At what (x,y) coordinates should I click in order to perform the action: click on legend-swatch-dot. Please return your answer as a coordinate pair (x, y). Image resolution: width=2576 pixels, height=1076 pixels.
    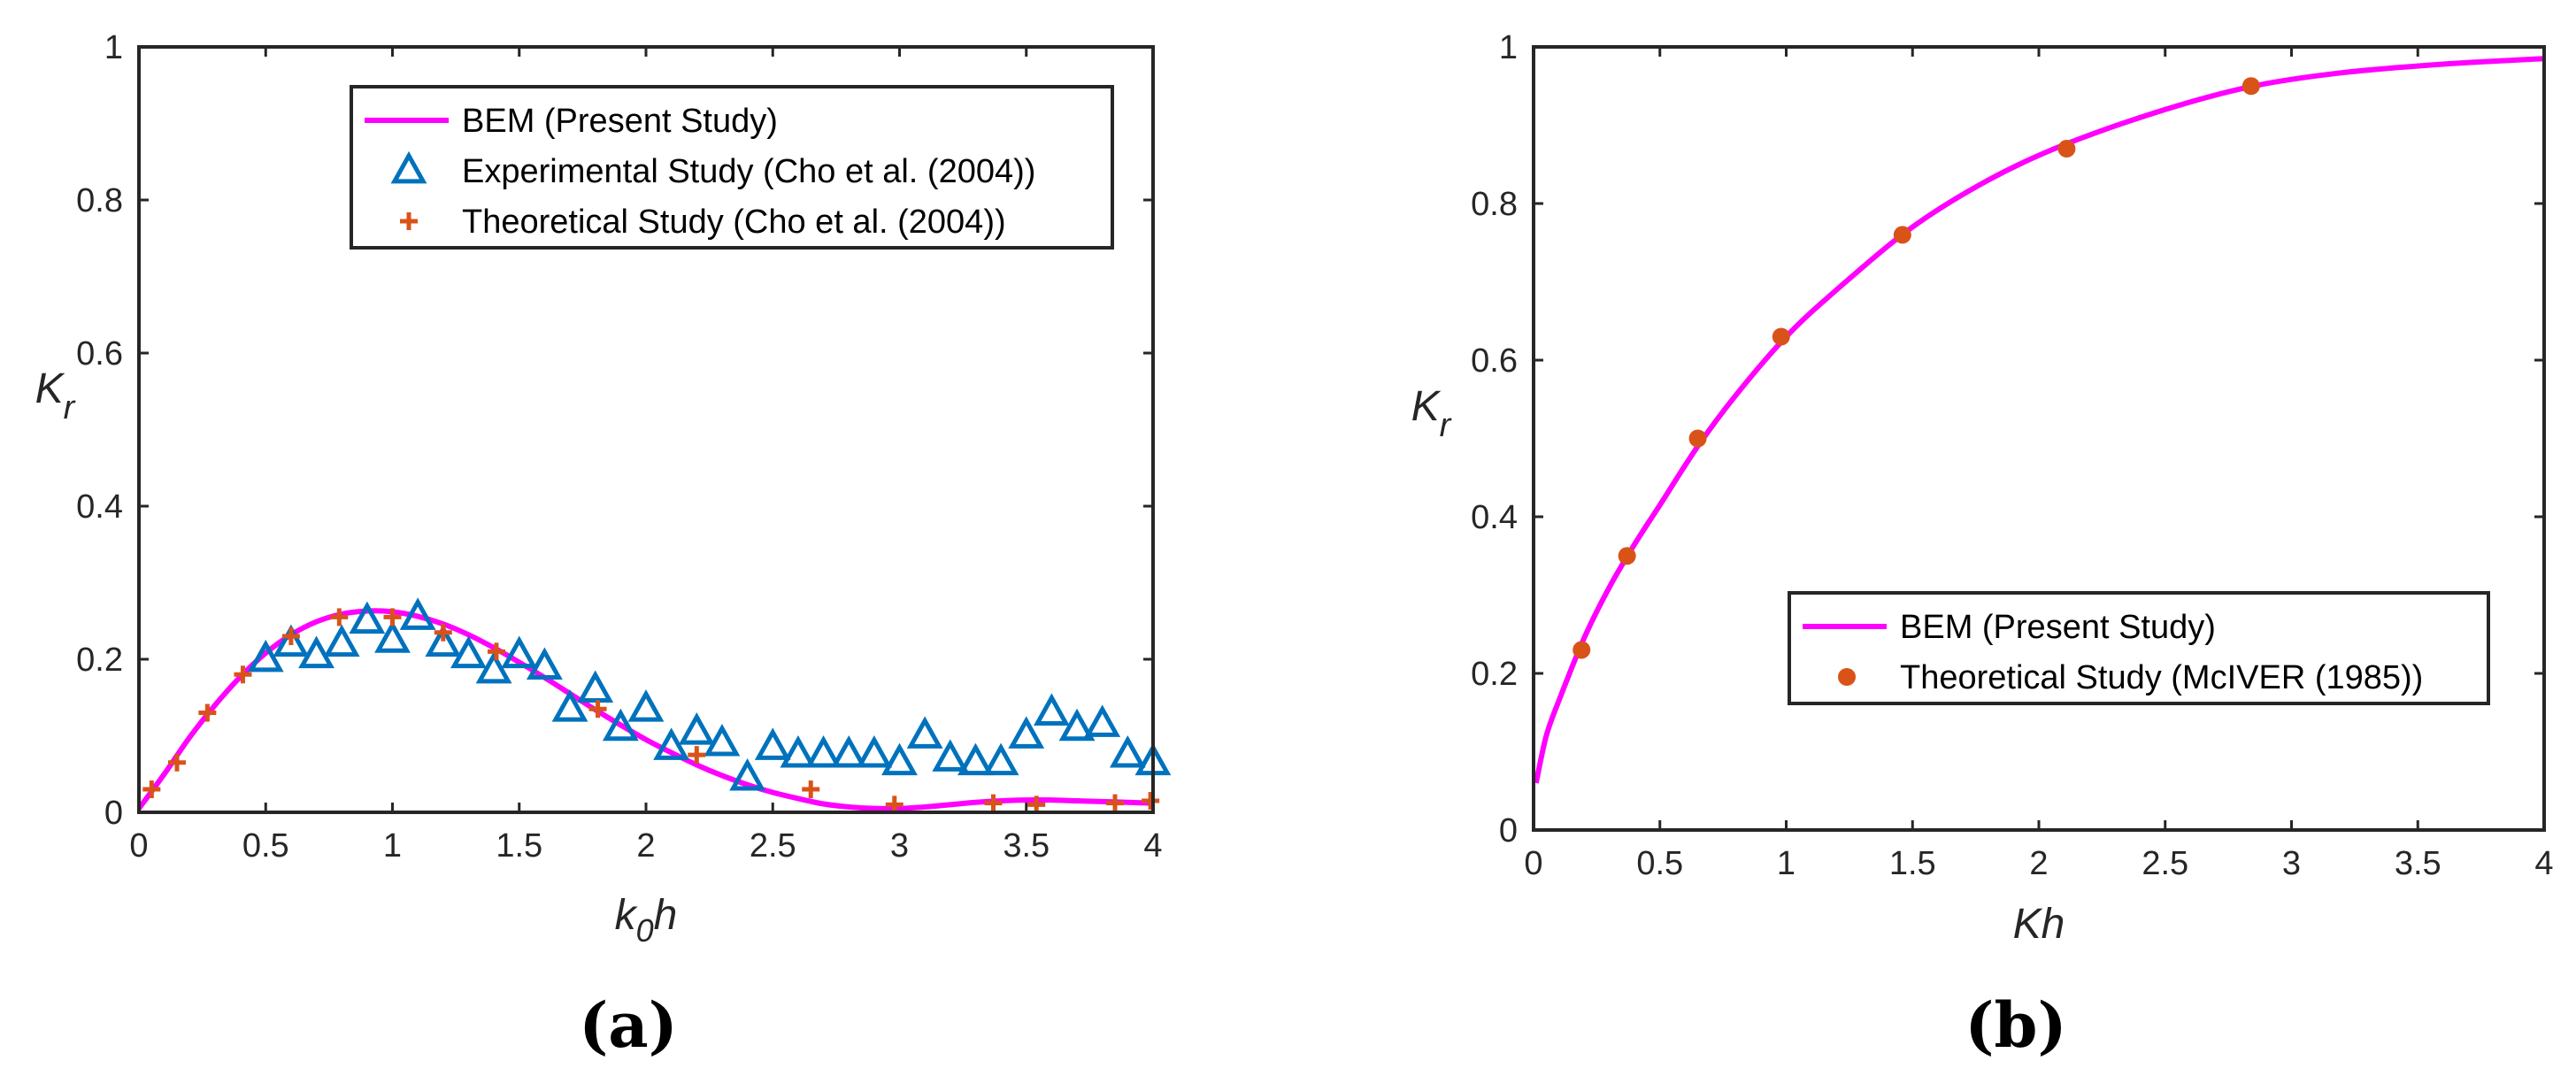
    Looking at the image, I should click on (1847, 677).